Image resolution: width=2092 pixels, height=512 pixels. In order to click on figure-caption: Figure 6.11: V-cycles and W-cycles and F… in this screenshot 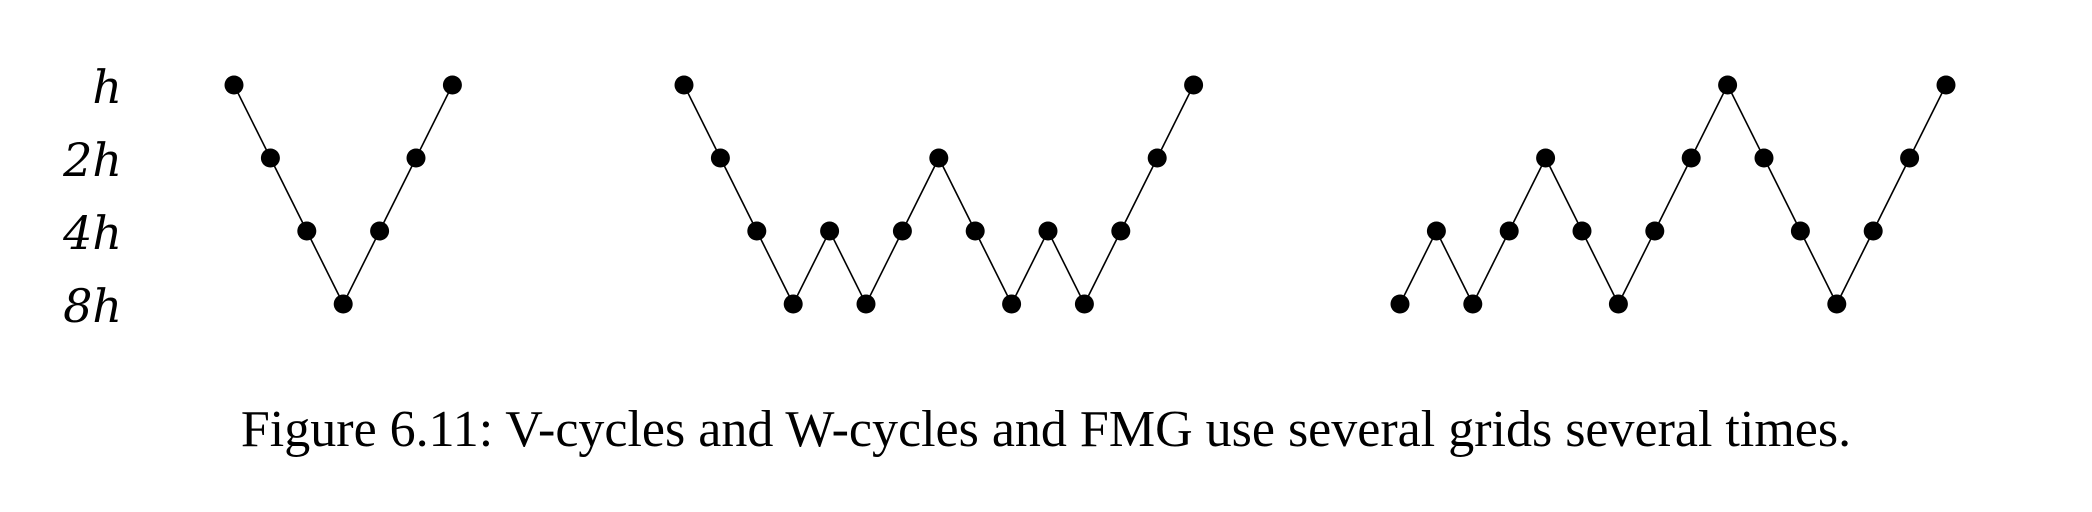, I will do `click(1046, 429)`.